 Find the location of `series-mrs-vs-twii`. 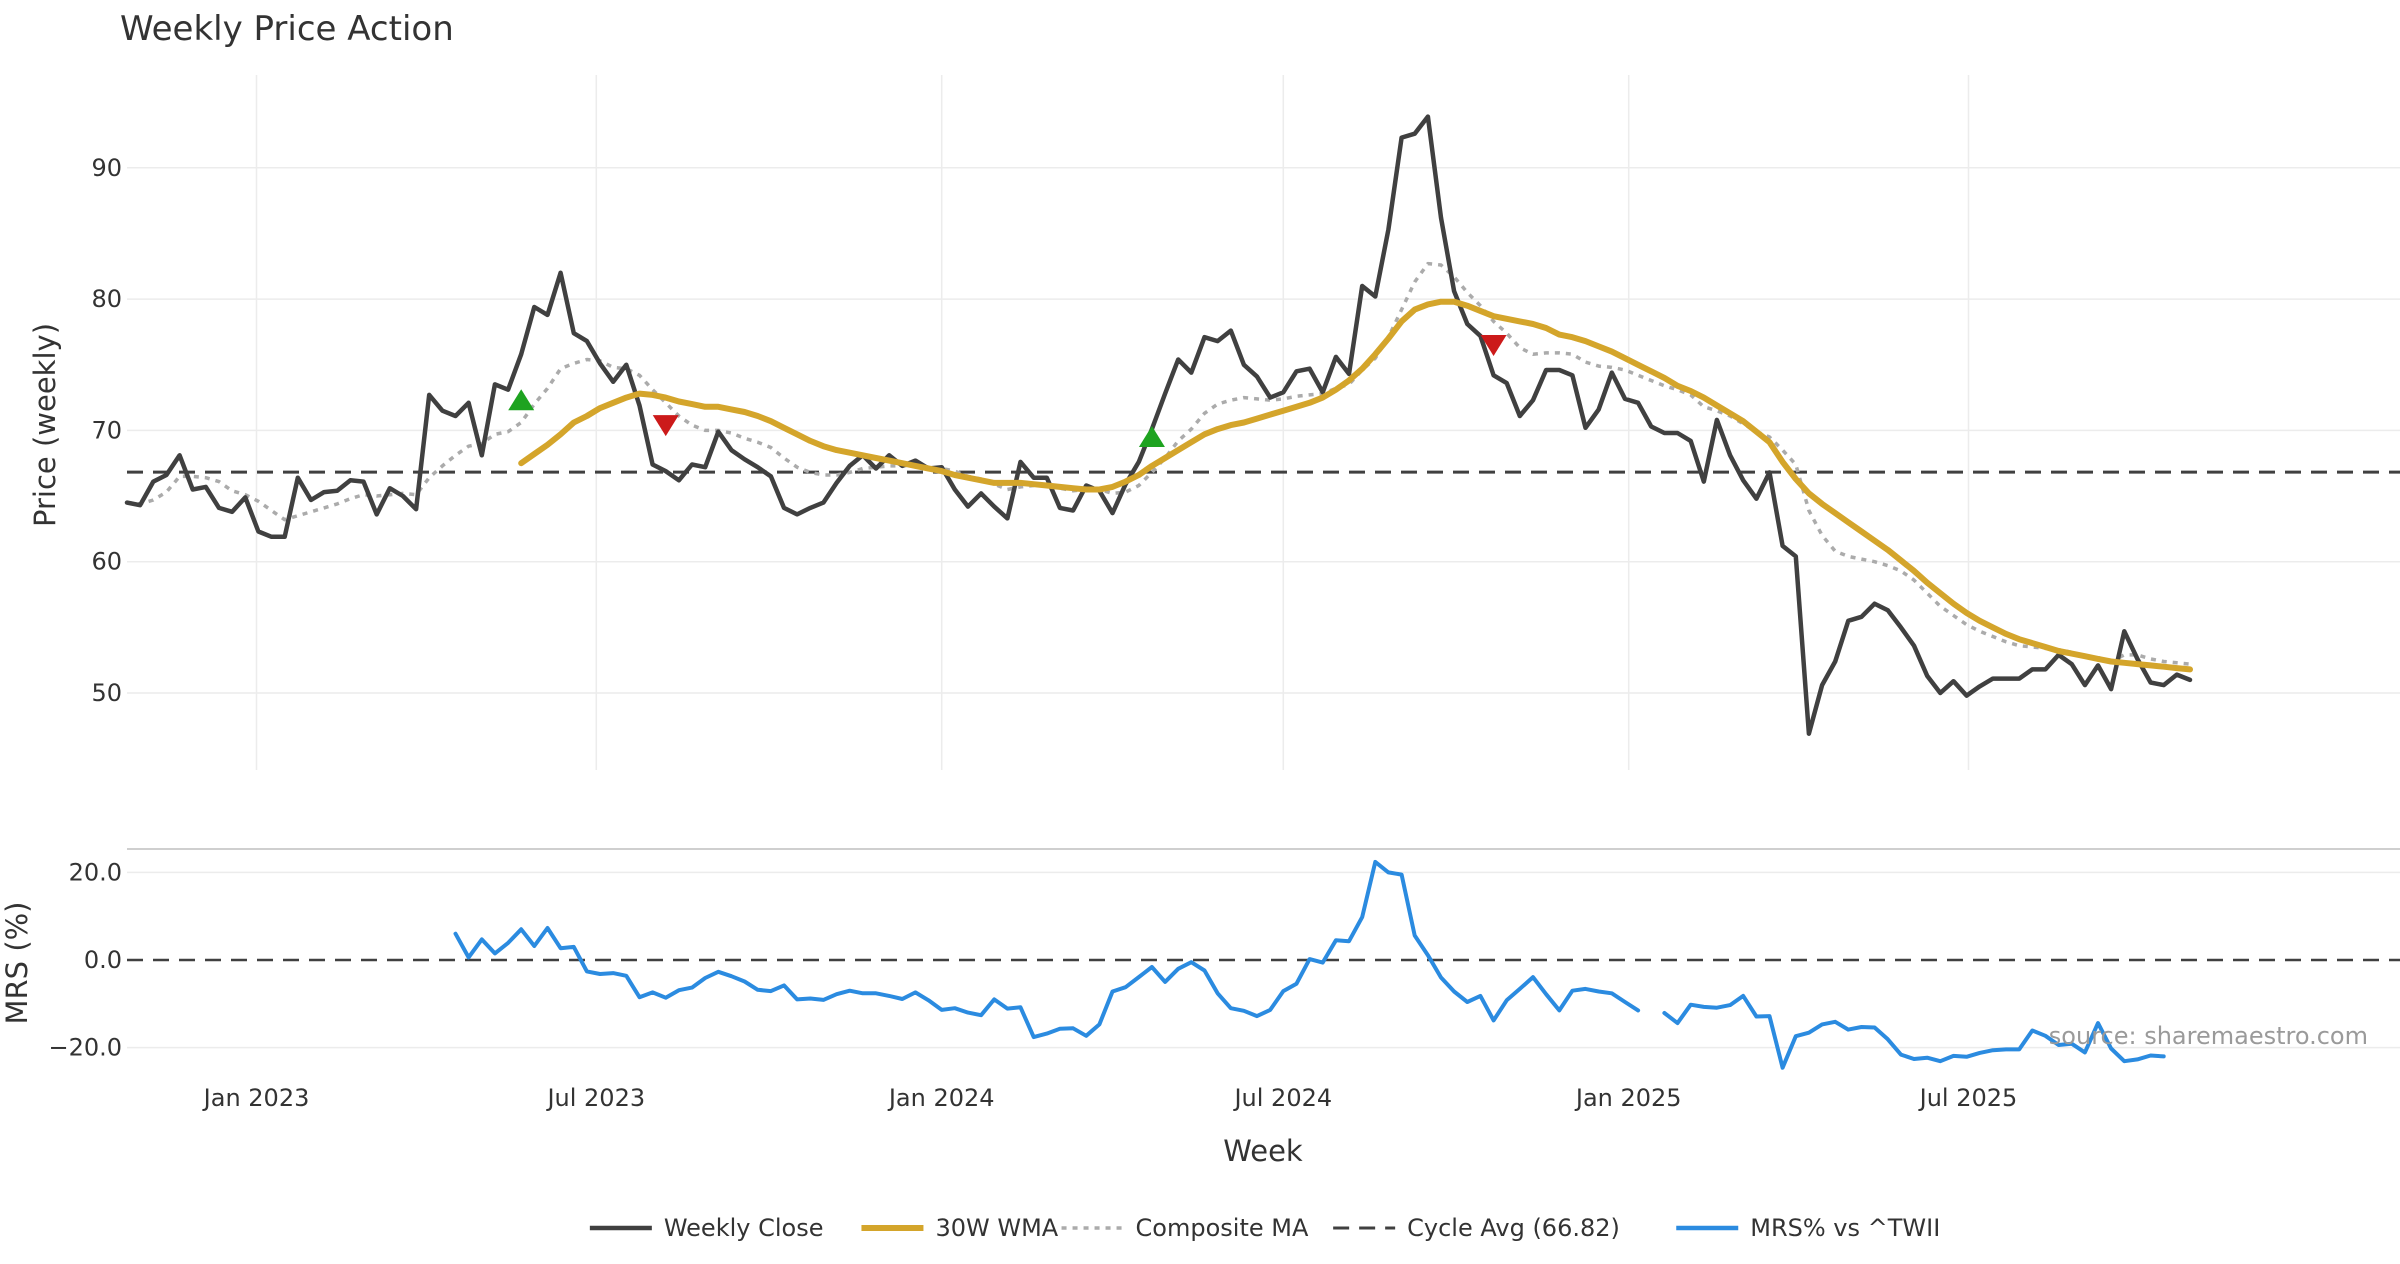

series-mrs-vs-twii is located at coordinates (1309, 964).